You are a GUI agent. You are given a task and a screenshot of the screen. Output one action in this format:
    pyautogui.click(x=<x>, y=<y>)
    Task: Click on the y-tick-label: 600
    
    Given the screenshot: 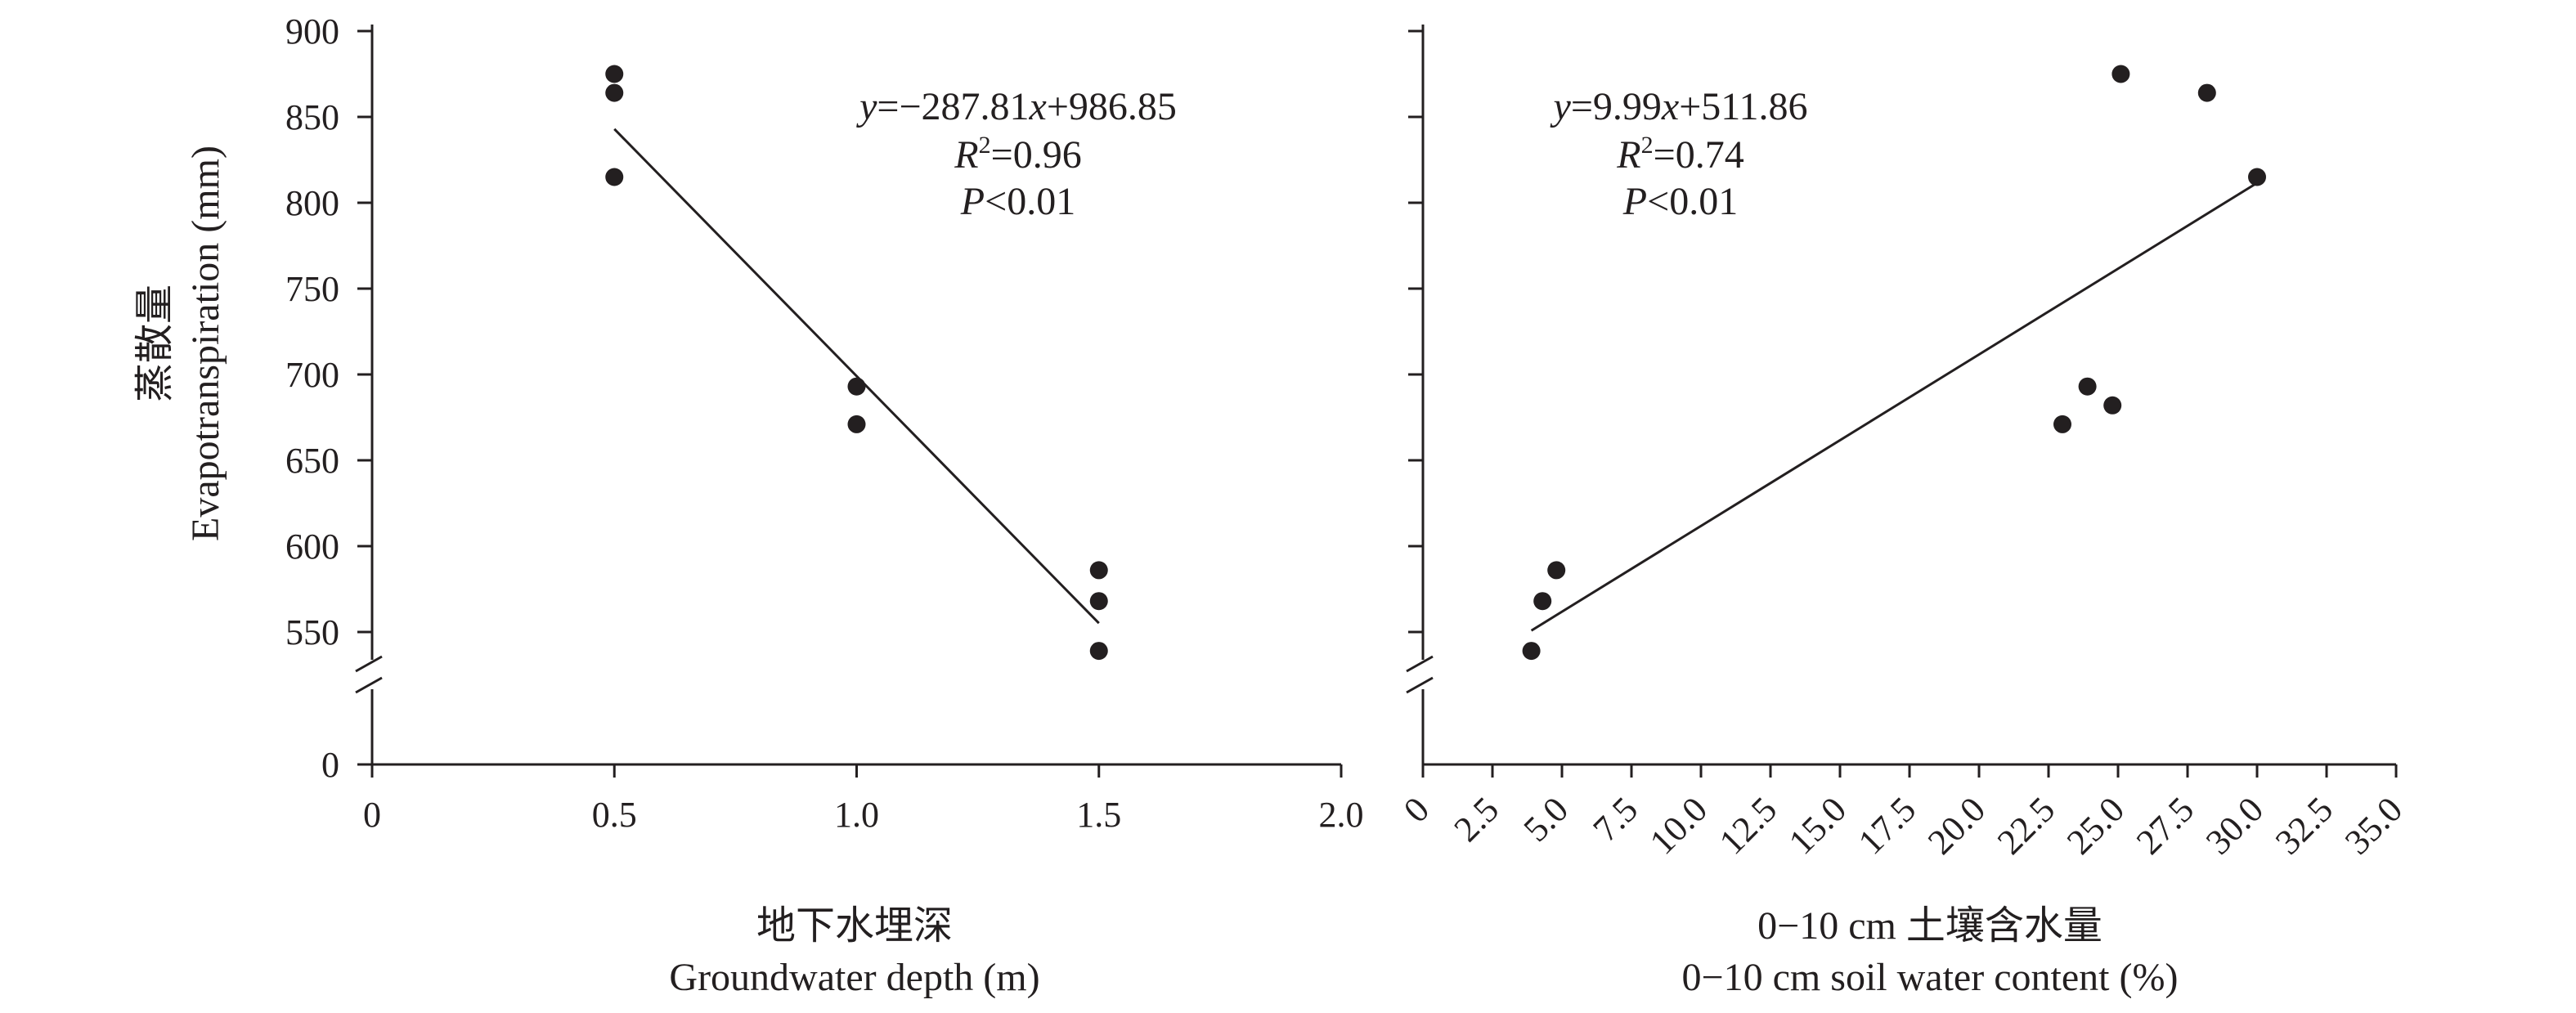 What is the action you would take?
    pyautogui.click(x=312, y=547)
    